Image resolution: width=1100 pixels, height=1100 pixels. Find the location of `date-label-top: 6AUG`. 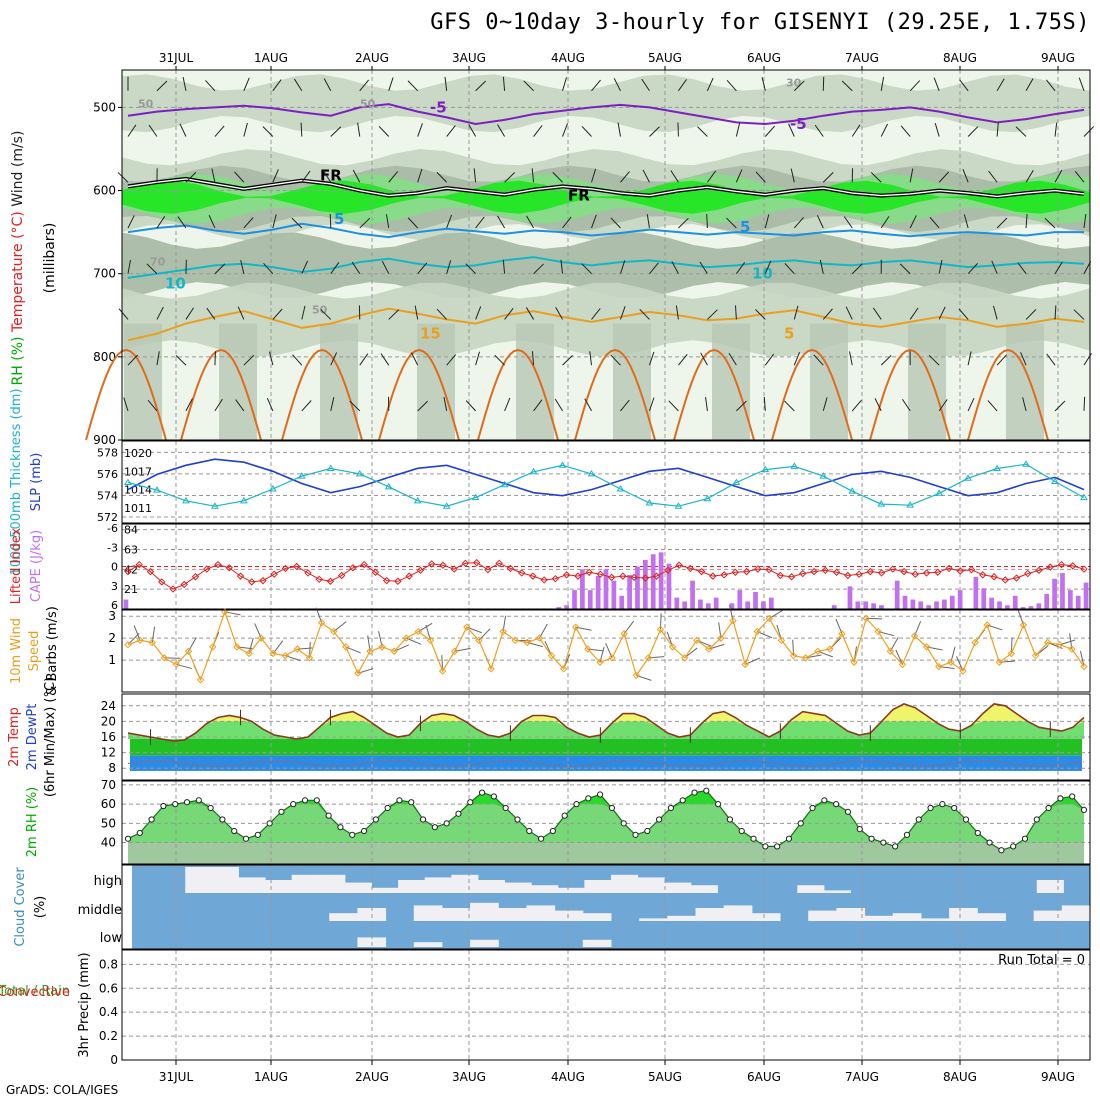

date-label-top: 6AUG is located at coordinates (764, 58).